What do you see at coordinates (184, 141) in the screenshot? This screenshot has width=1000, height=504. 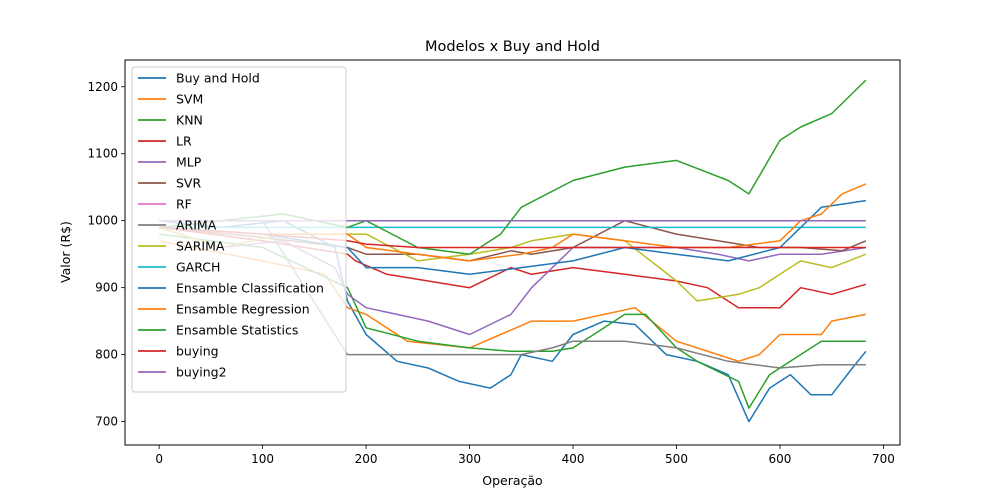 I see `legend-label: LR` at bounding box center [184, 141].